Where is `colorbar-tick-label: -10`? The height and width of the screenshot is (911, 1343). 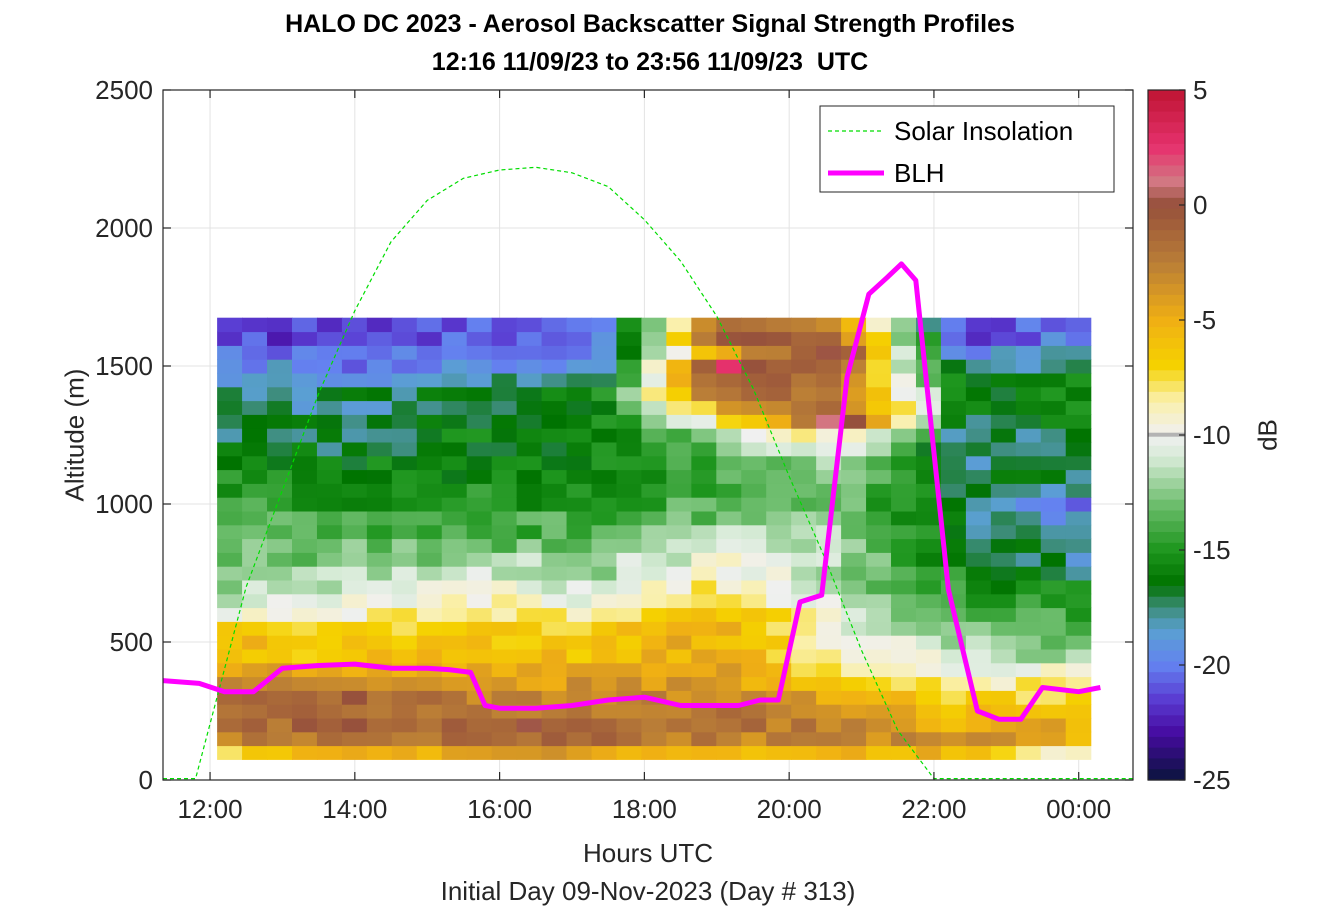
colorbar-tick-label: -10 is located at coordinates (1212, 435).